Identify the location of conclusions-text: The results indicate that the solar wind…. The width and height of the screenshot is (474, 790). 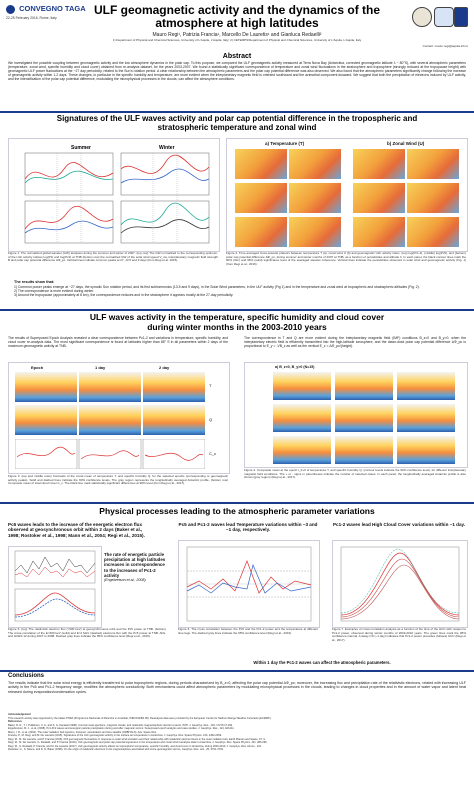
(237, 687).